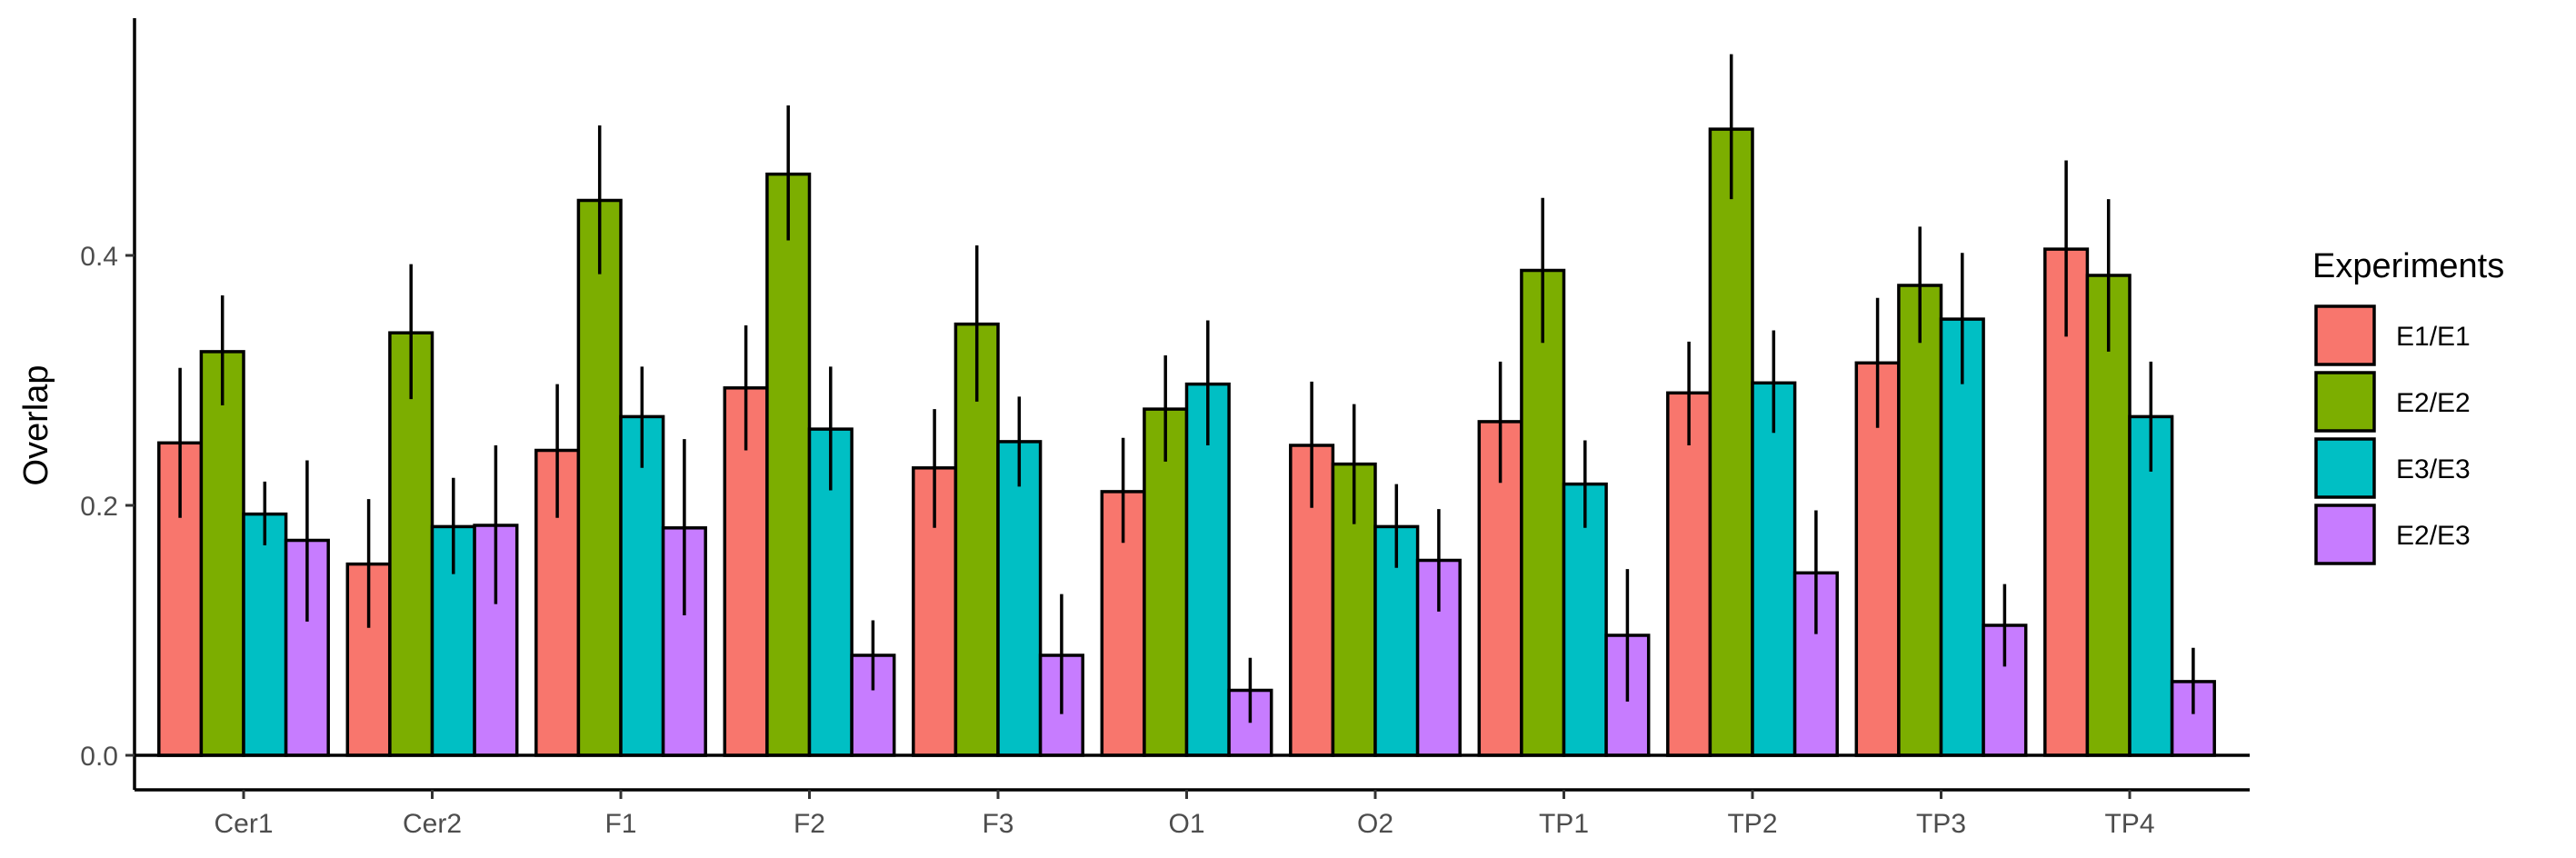 Image resolution: width=2576 pixels, height=858 pixels. What do you see at coordinates (2408, 266) in the screenshot?
I see `legend-title: Experiments` at bounding box center [2408, 266].